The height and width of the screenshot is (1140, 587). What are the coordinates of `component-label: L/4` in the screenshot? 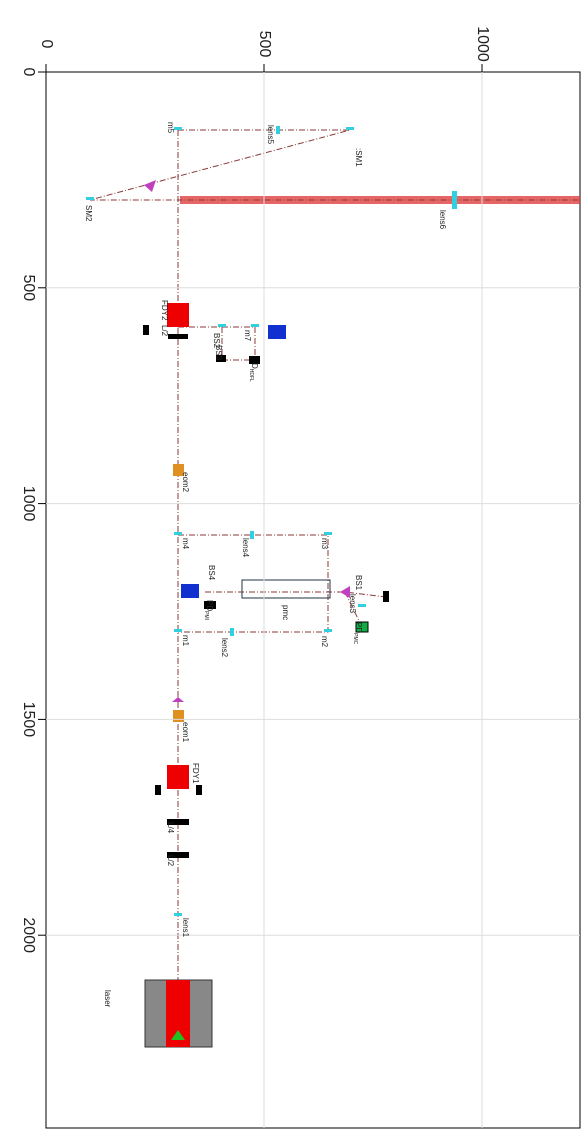 It's located at (170, 828).